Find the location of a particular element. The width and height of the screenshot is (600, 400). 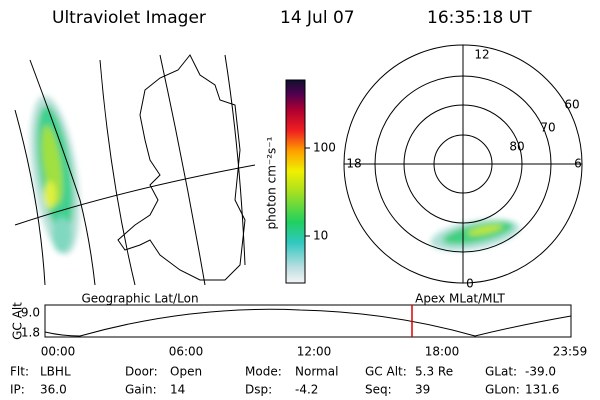

info-label: GLon: is located at coordinates (502, 390).